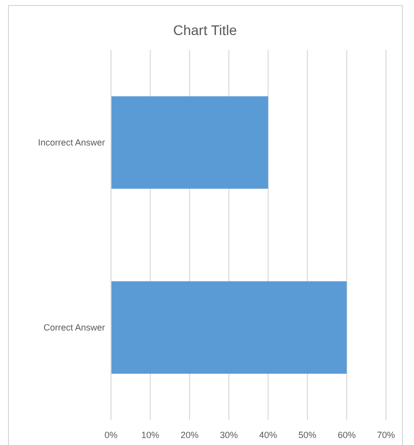 This screenshot has width=414, height=445. I want to click on x-tick-label: 0%, so click(111, 435).